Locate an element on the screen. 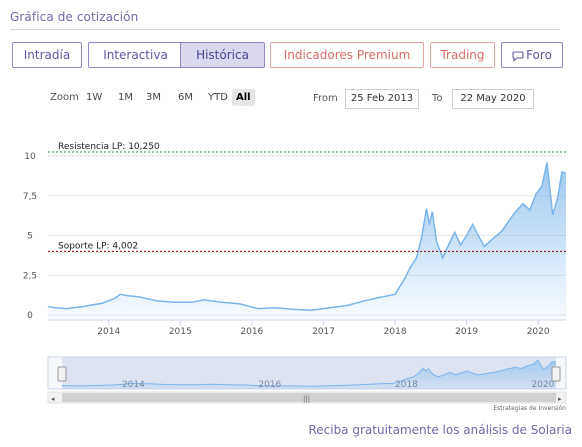 The image size is (582, 447). tab-label: Trading is located at coordinates (462, 55).